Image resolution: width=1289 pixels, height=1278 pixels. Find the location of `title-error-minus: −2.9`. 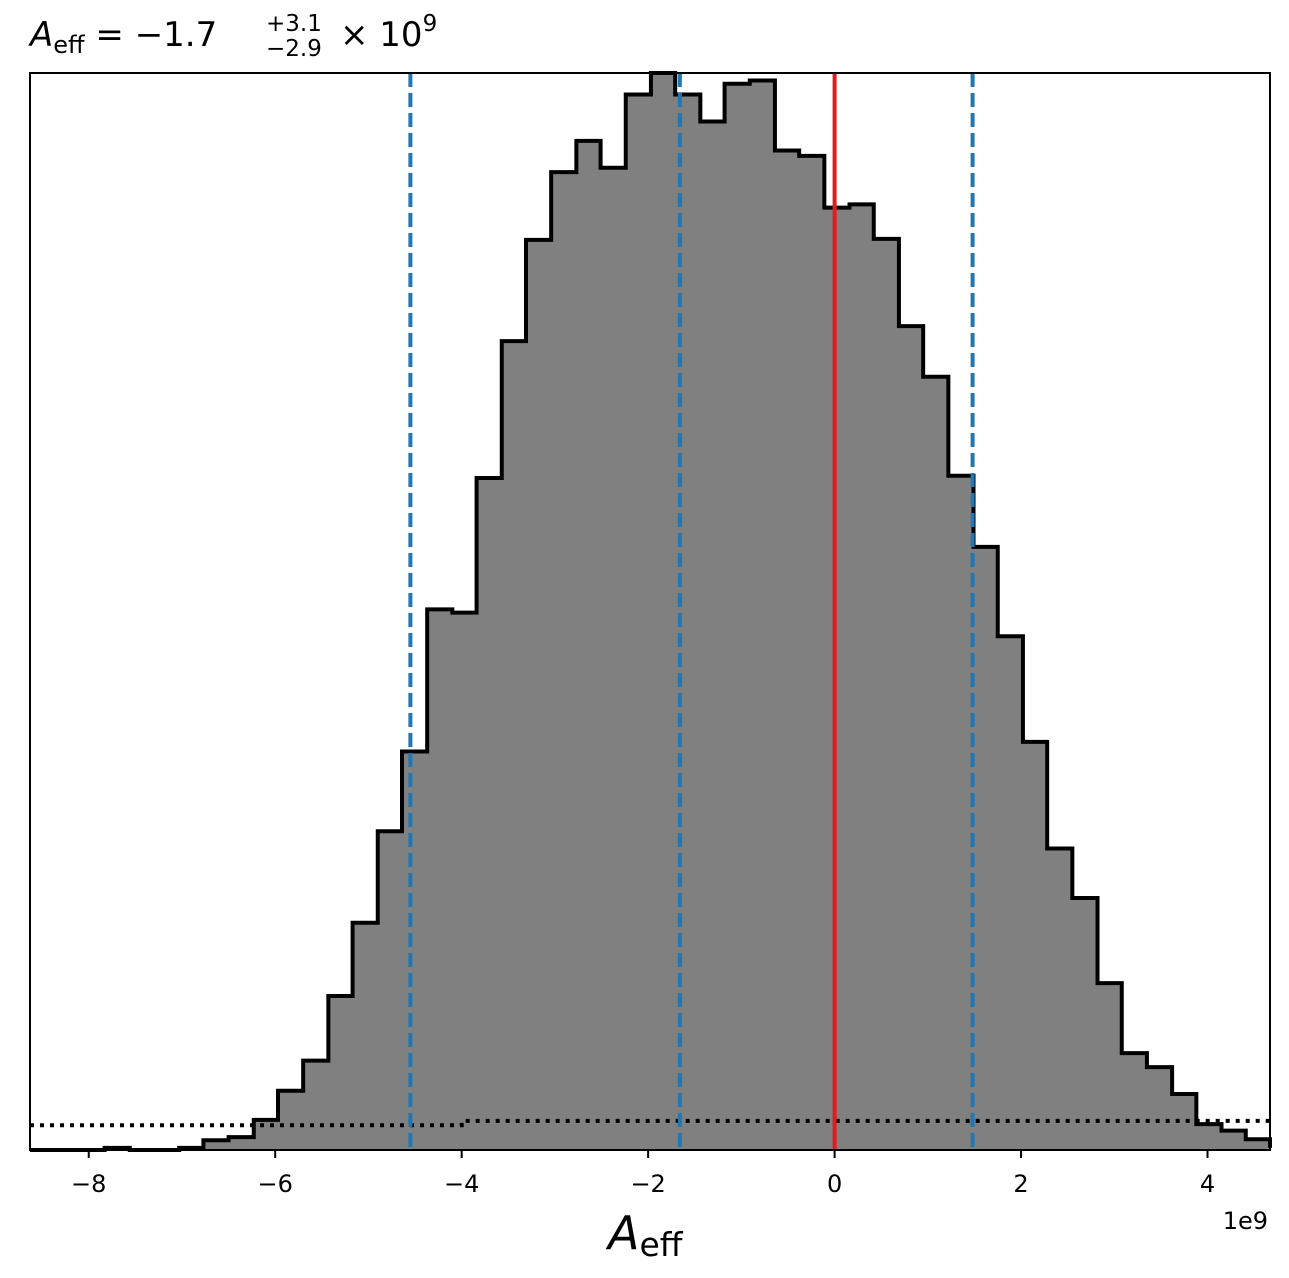

title-error-minus: −2.9 is located at coordinates (294, 49).